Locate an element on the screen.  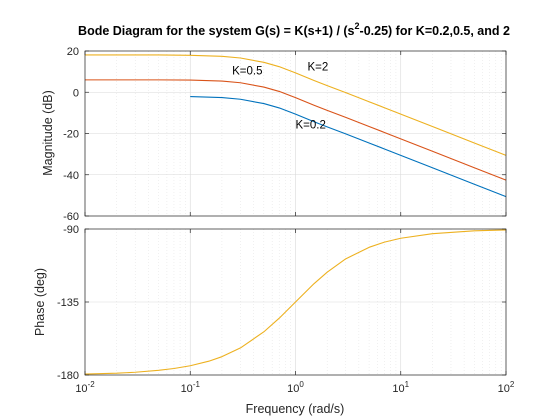
magnitude-y-tick-label: -60 is located at coordinates (71, 217).